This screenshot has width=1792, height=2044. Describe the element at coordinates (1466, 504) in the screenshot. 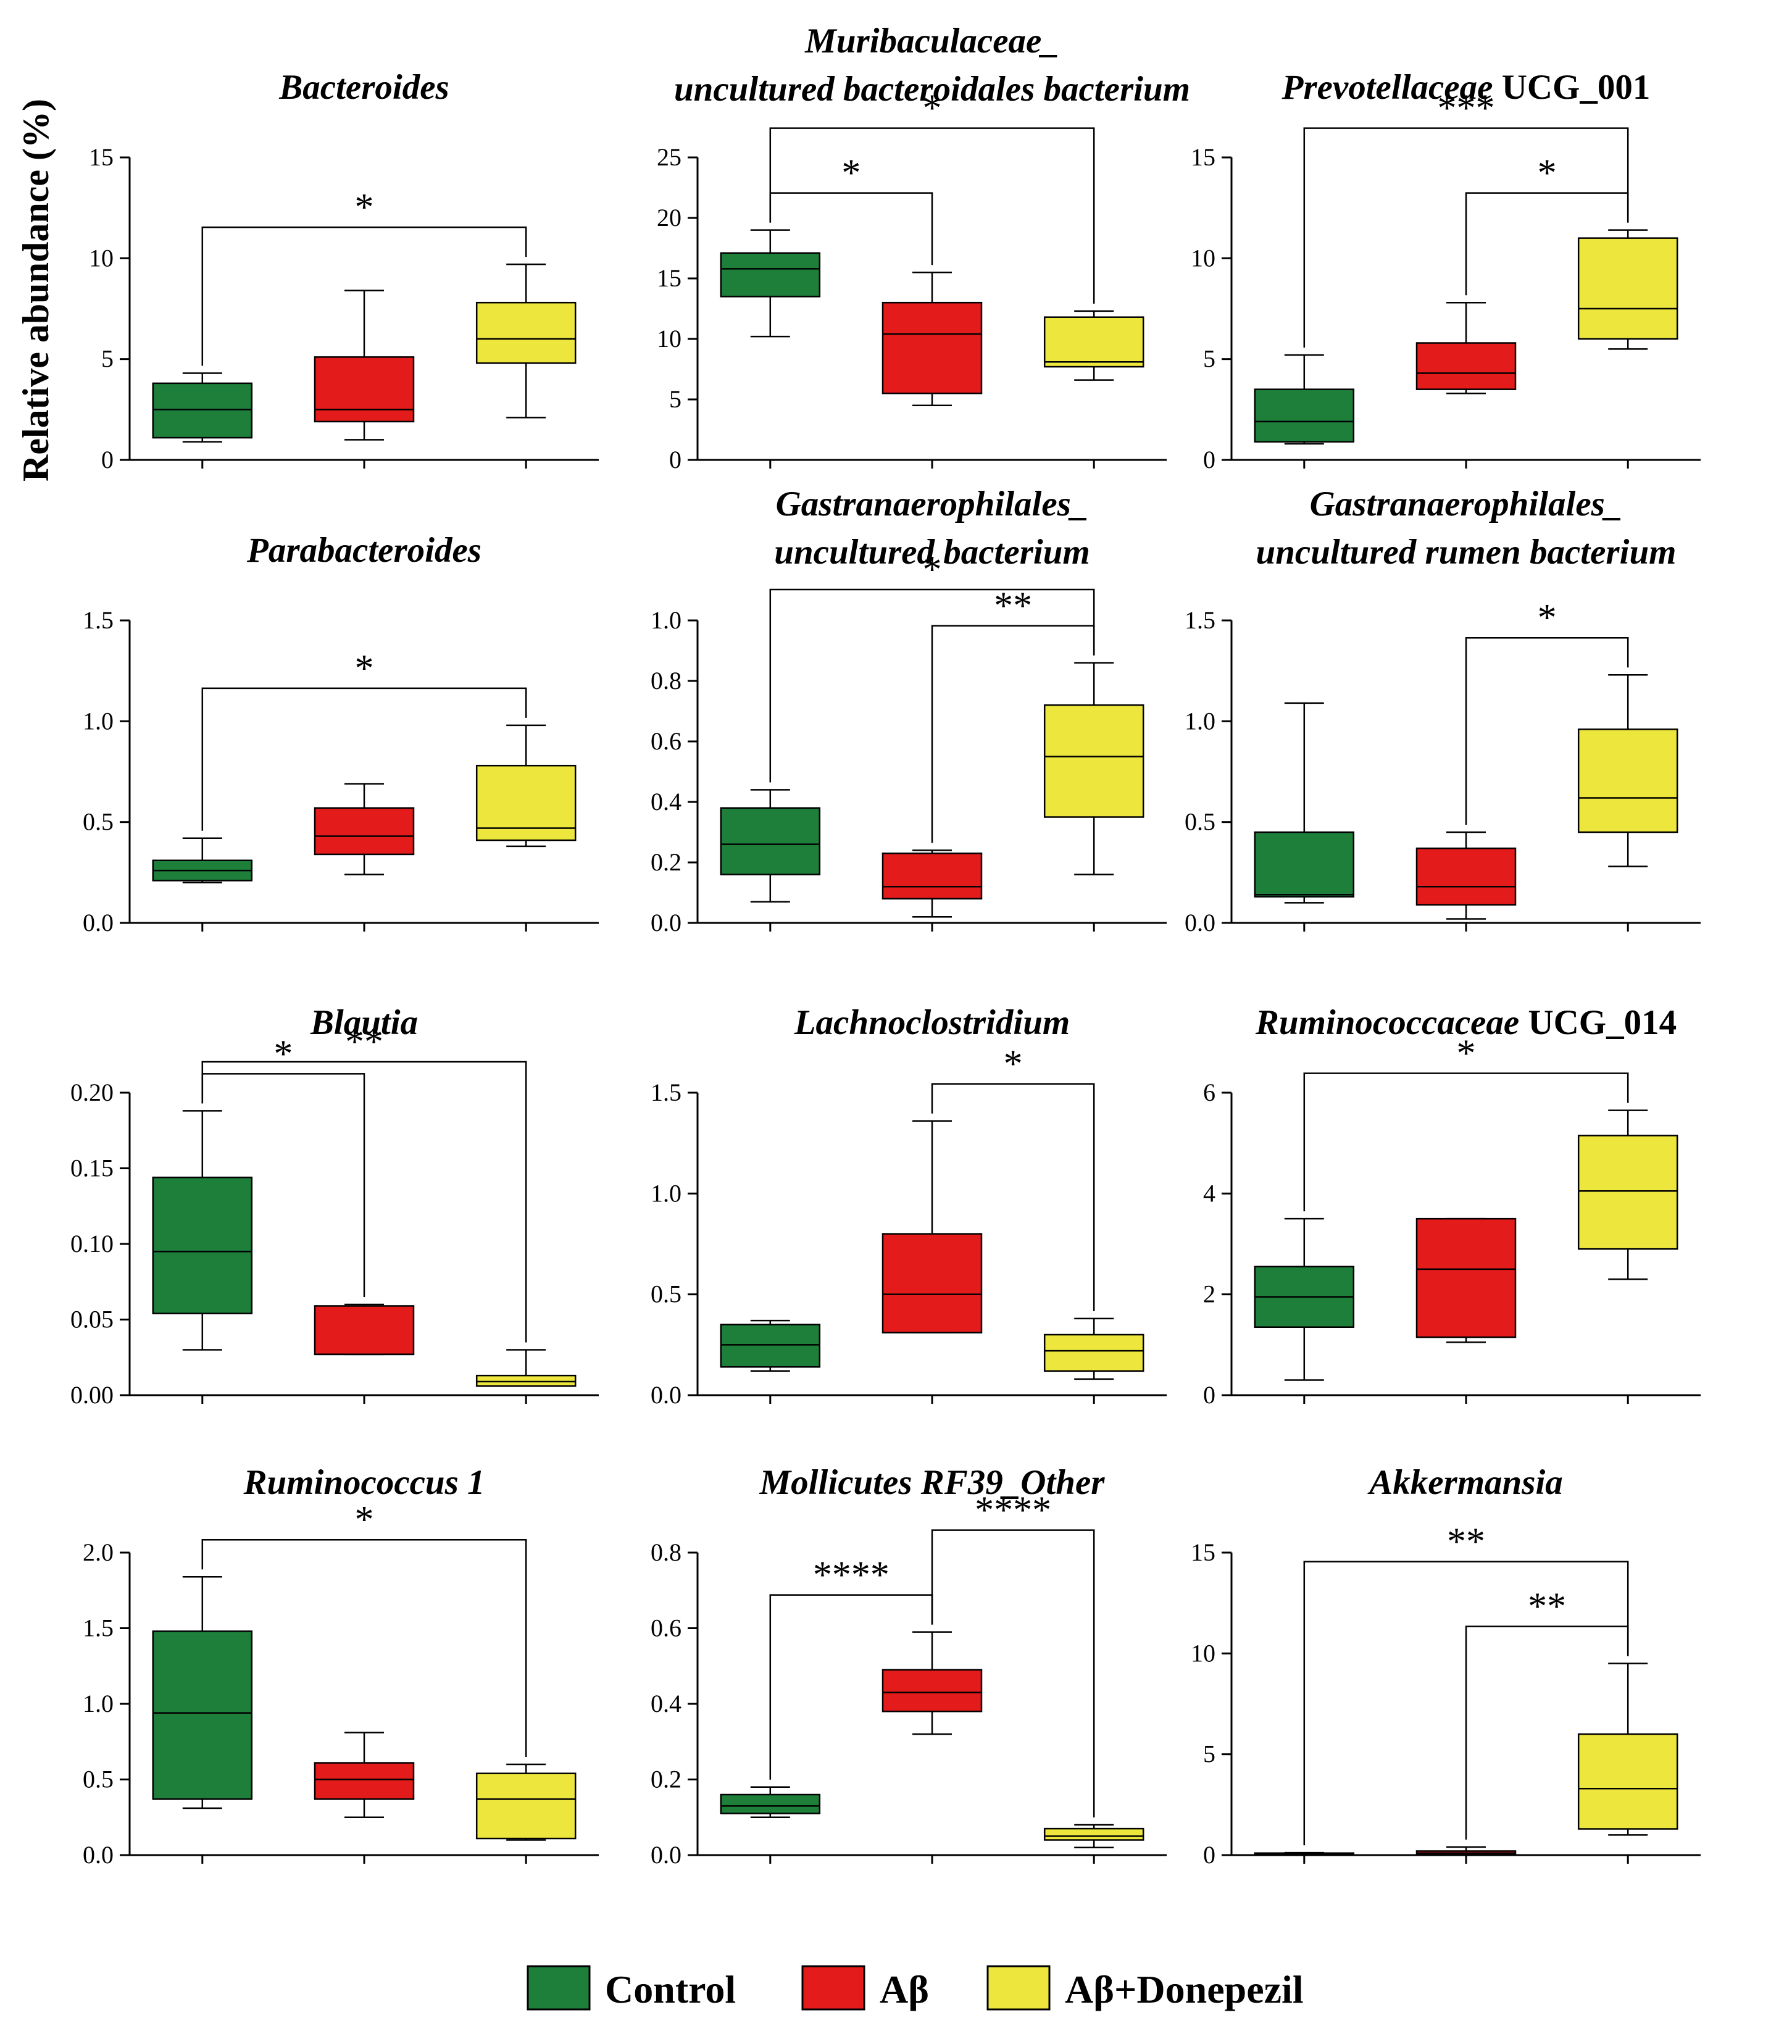

I see `title-segment: Gastranaerophilales_` at that location.